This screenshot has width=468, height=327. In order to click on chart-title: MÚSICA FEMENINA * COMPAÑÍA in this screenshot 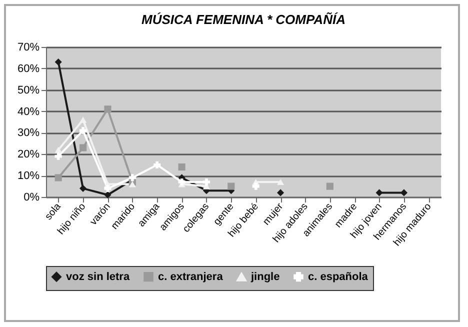, I will do `click(244, 19)`.